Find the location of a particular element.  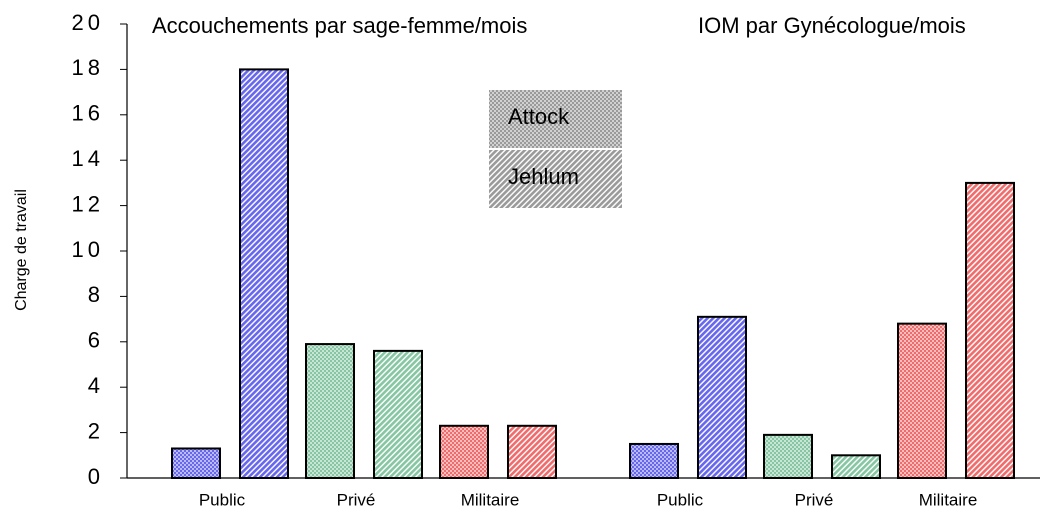

y-tick-label: 12 is located at coordinates (88, 203).